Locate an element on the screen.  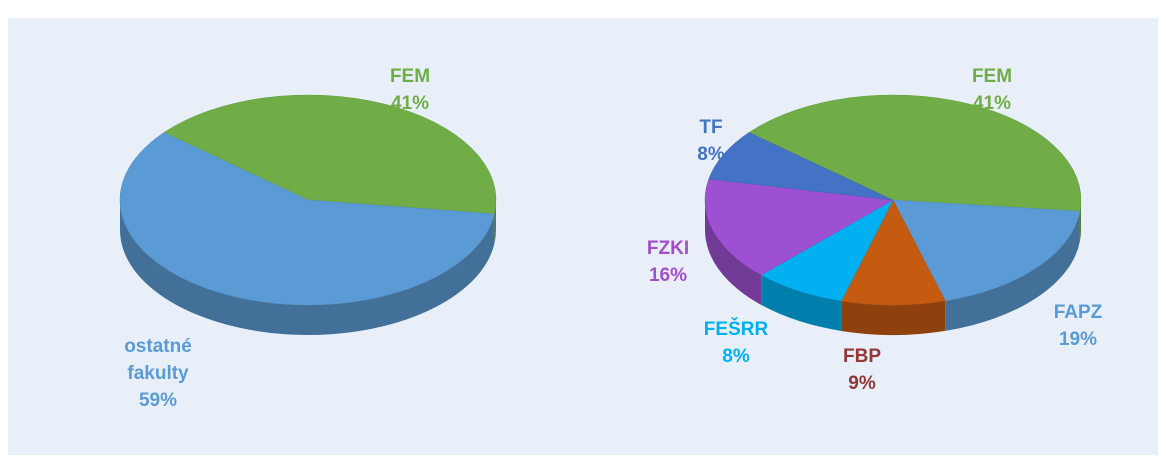
slice-label: FZKI is located at coordinates (668, 248).